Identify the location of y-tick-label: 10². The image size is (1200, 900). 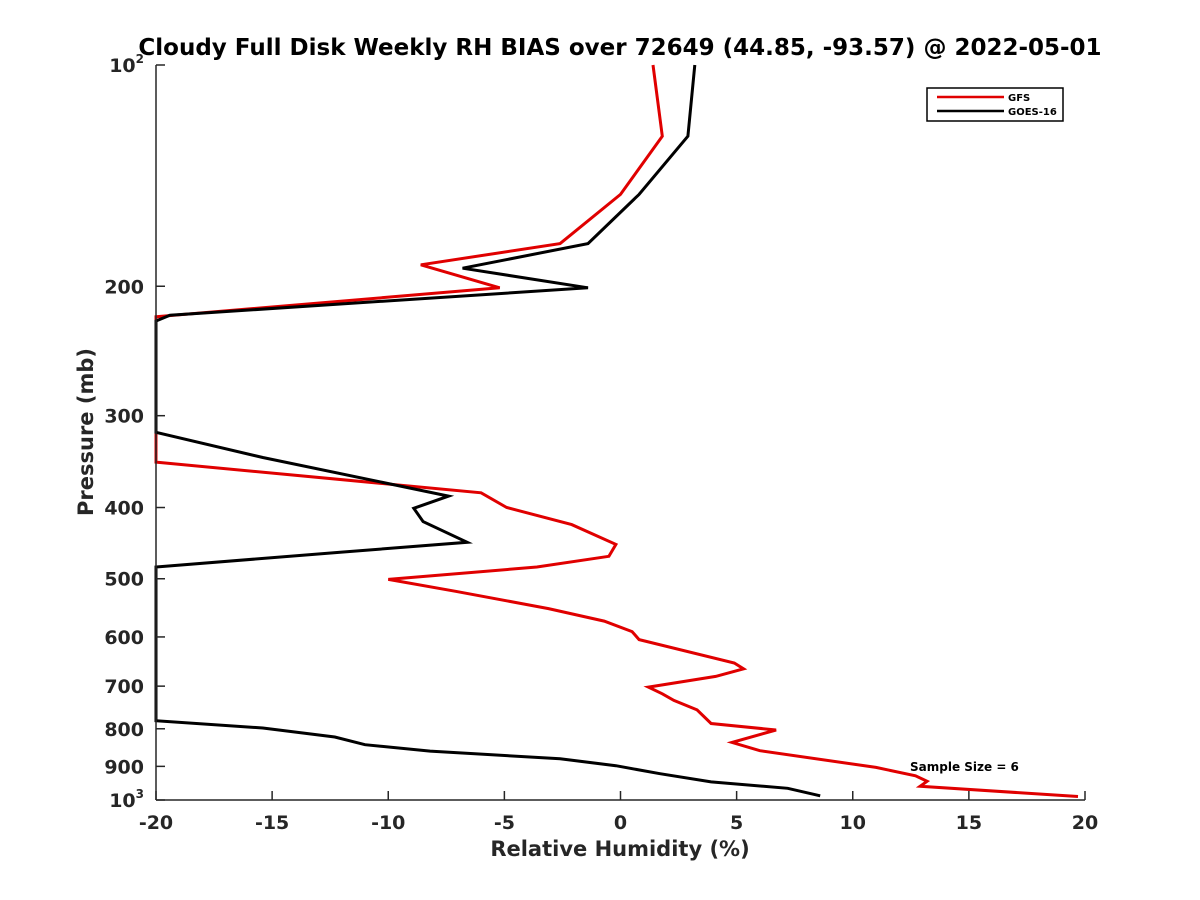
(126, 64).